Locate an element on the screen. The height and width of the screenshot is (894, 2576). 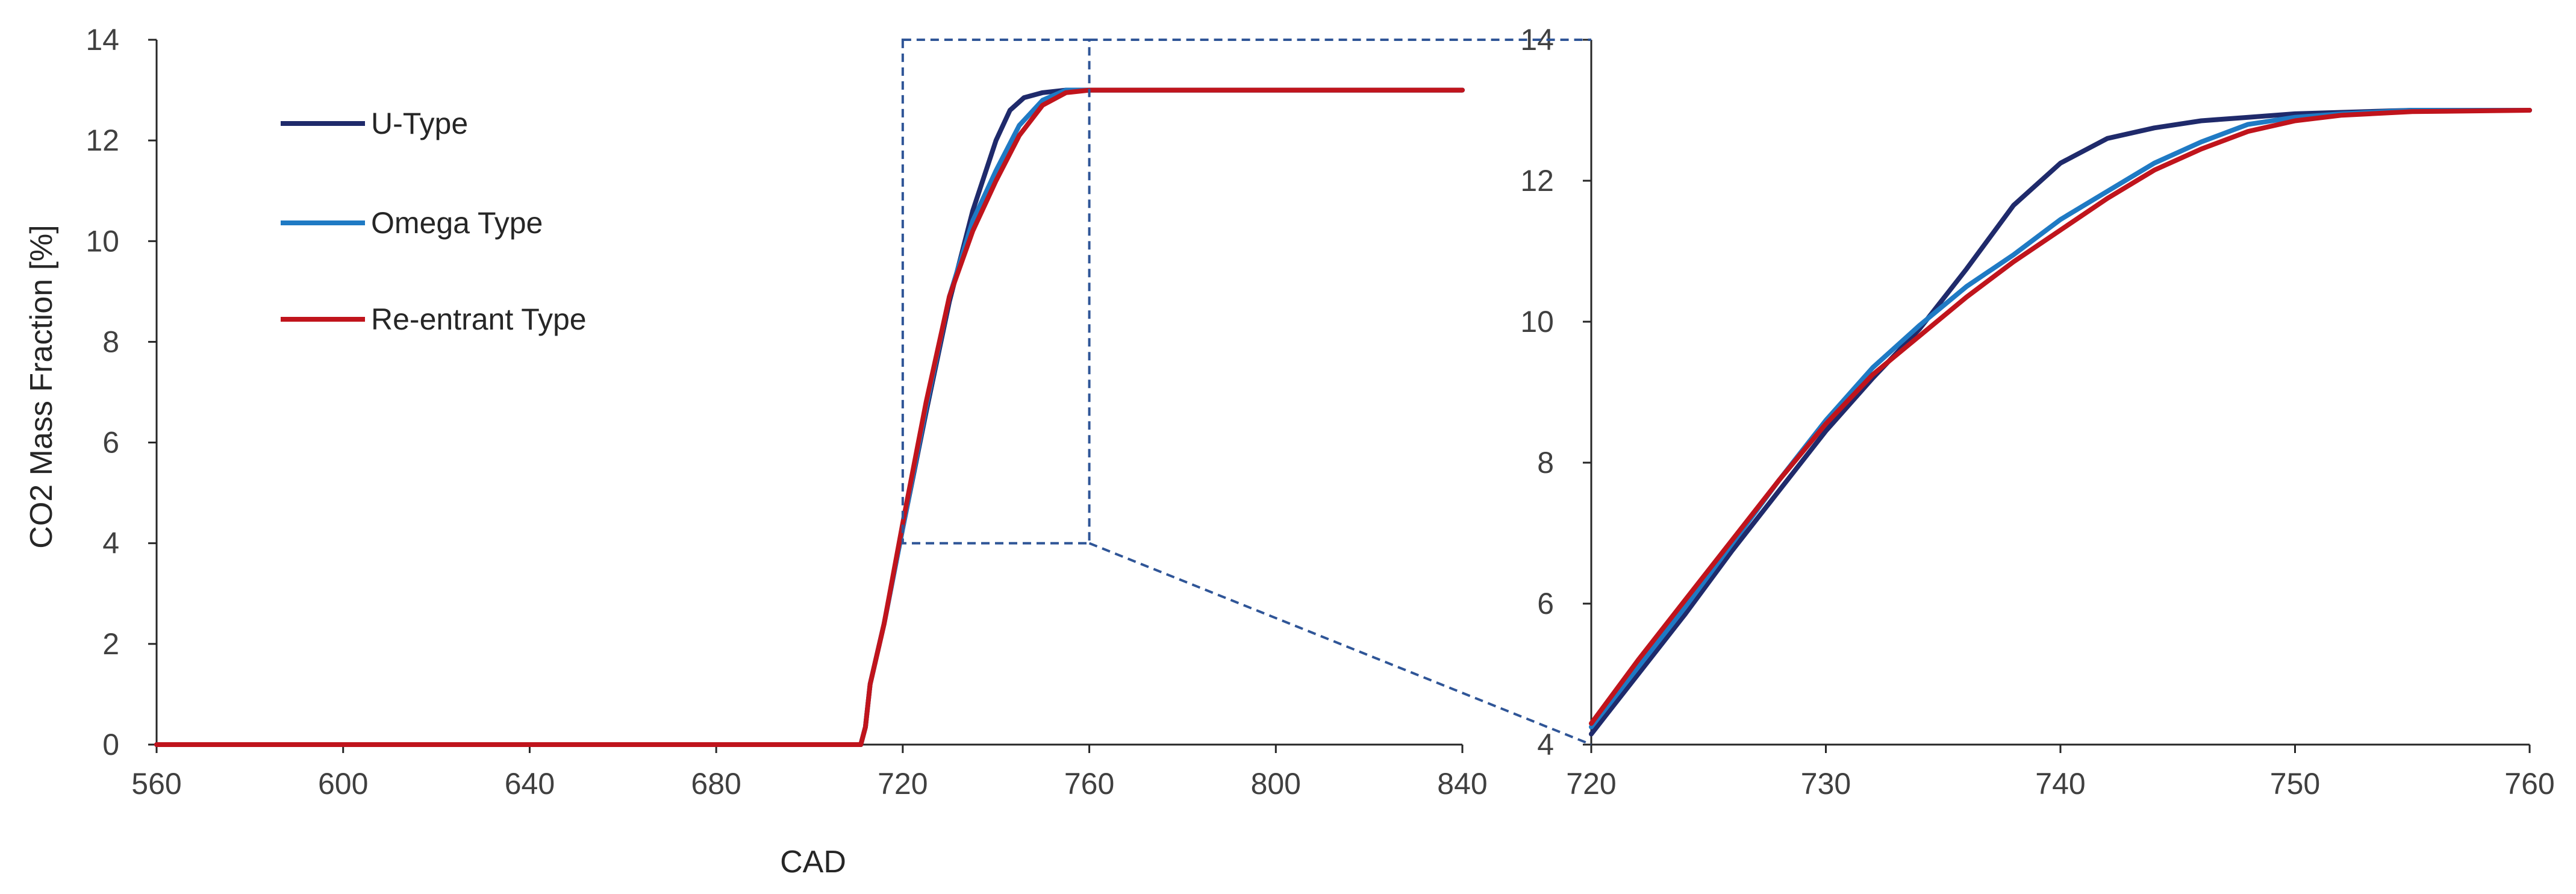
legend-item: Omega Type is located at coordinates (412, 223).